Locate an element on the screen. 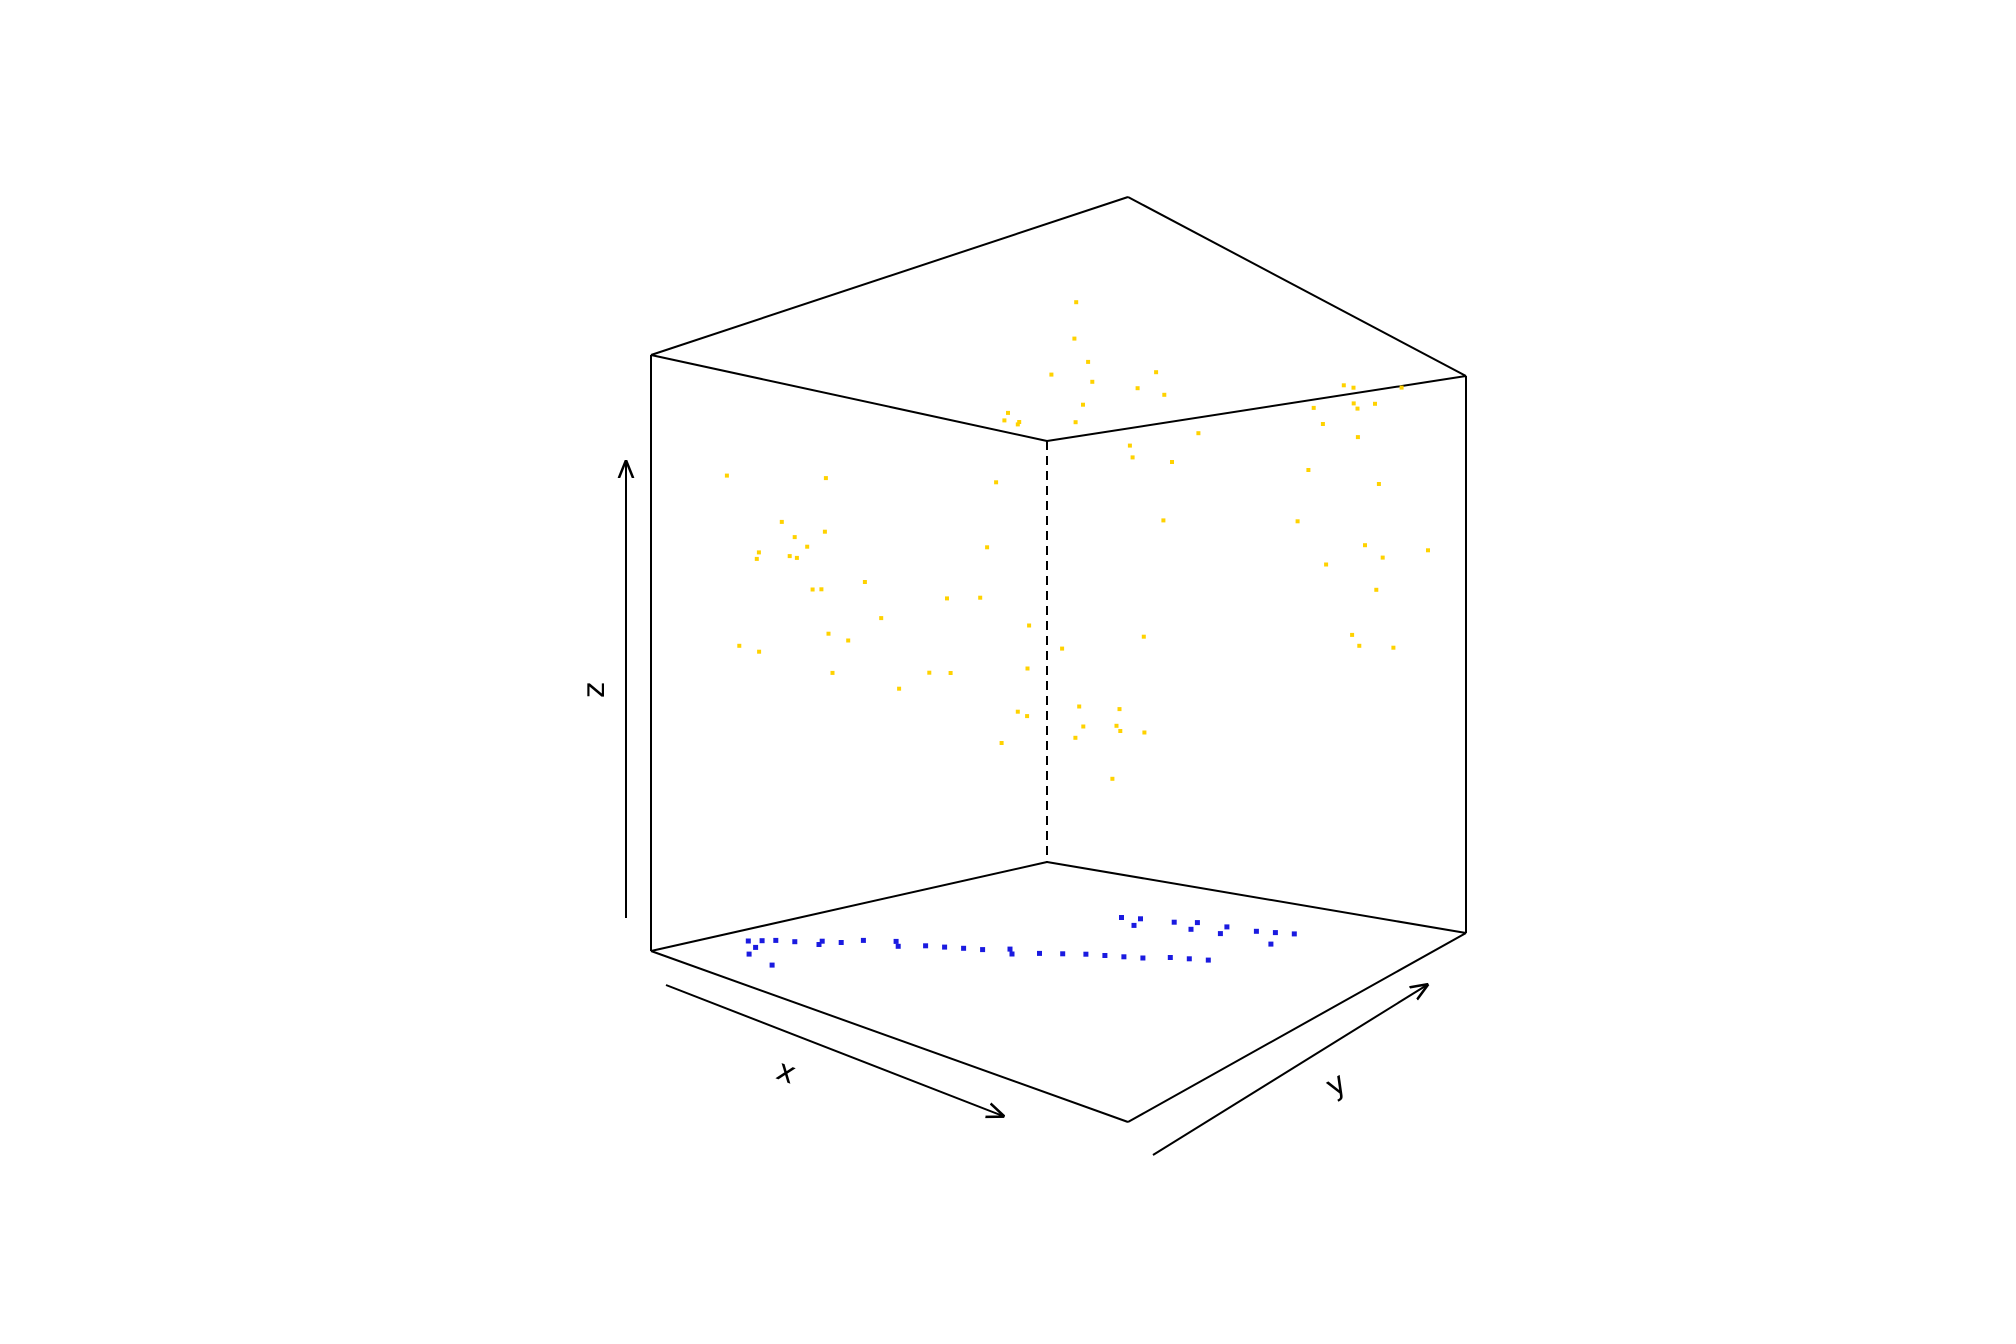  z-axis-label: z is located at coordinates (594, 690).